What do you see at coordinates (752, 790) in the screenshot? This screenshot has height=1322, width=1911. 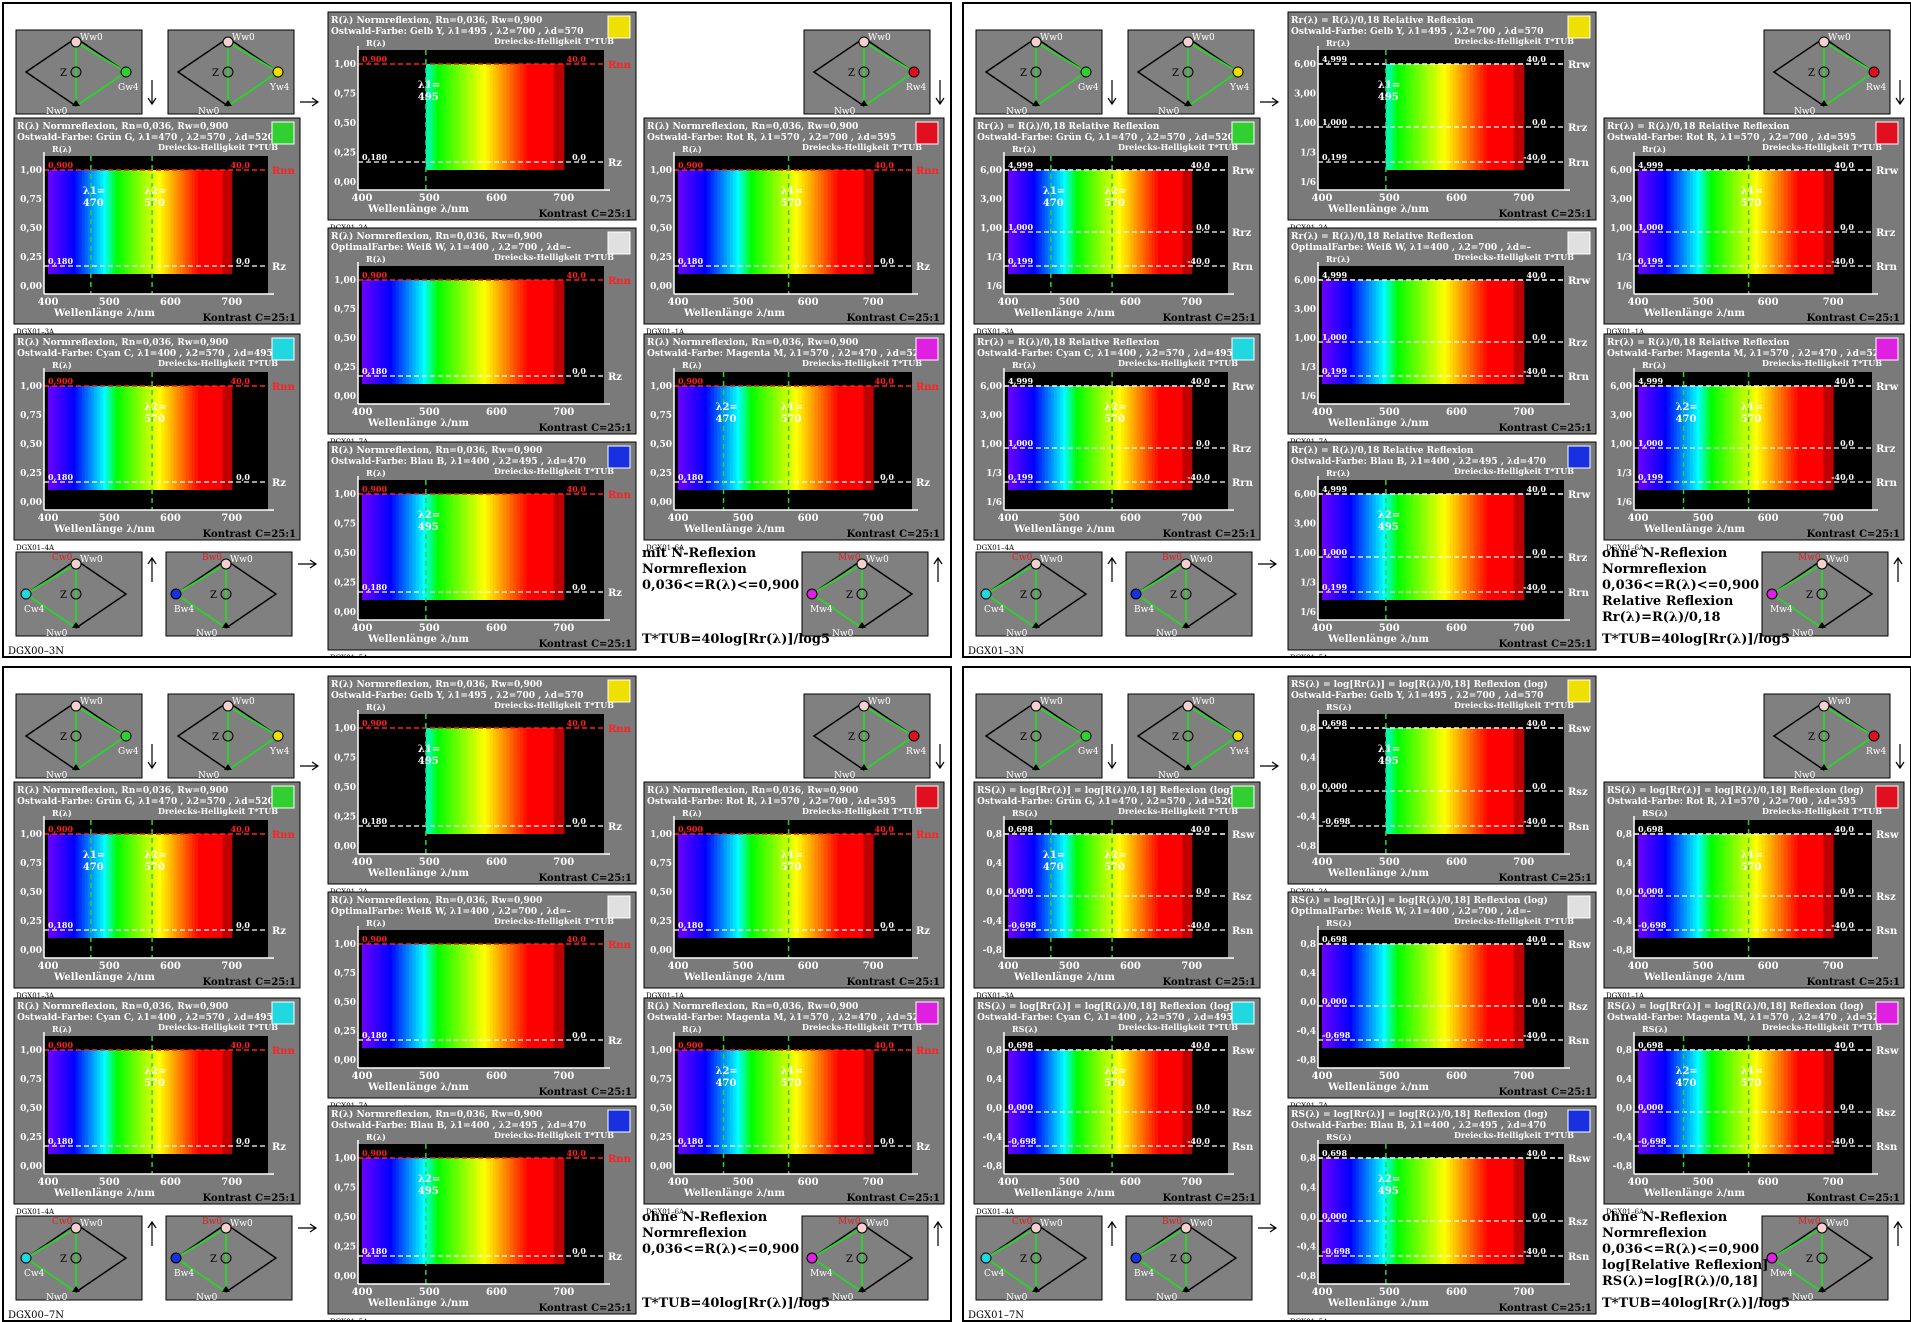 I see `panel-title: R(λ) Normreflexion, Rn=0,036, Rw=0,900` at bounding box center [752, 790].